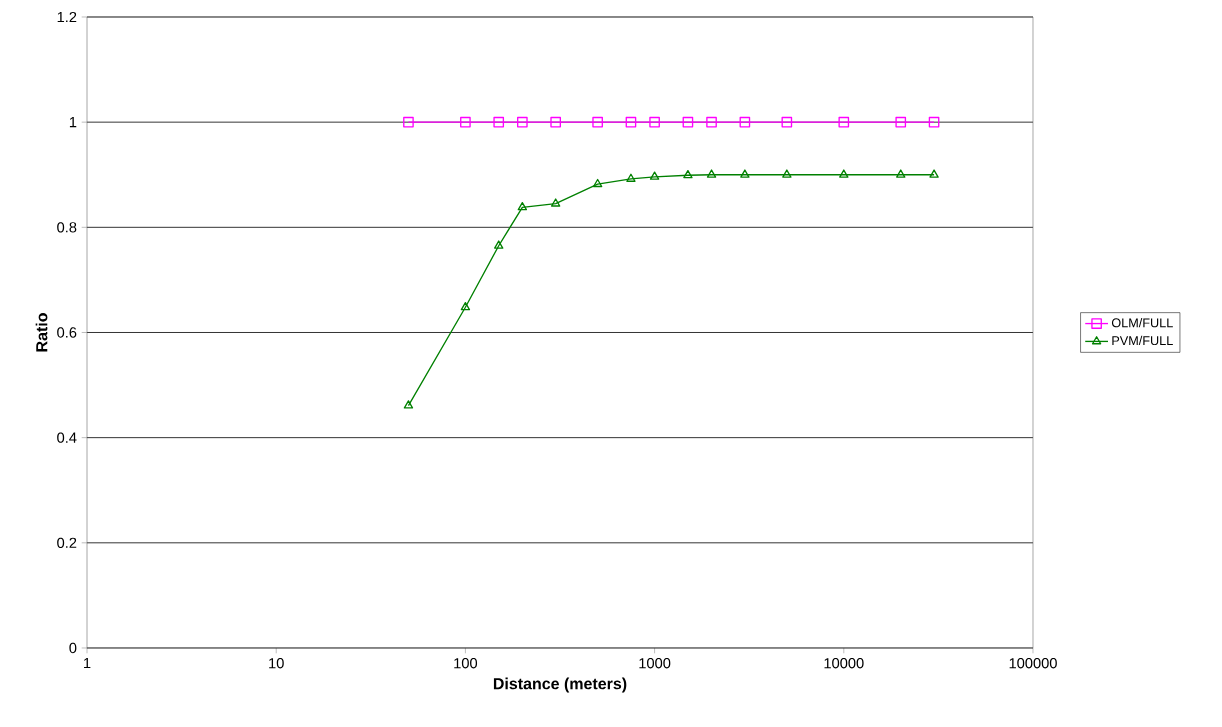 This screenshot has height=727, width=1222. What do you see at coordinates (67, 17) in the screenshot?
I see `y-tick-label: 1.2` at bounding box center [67, 17].